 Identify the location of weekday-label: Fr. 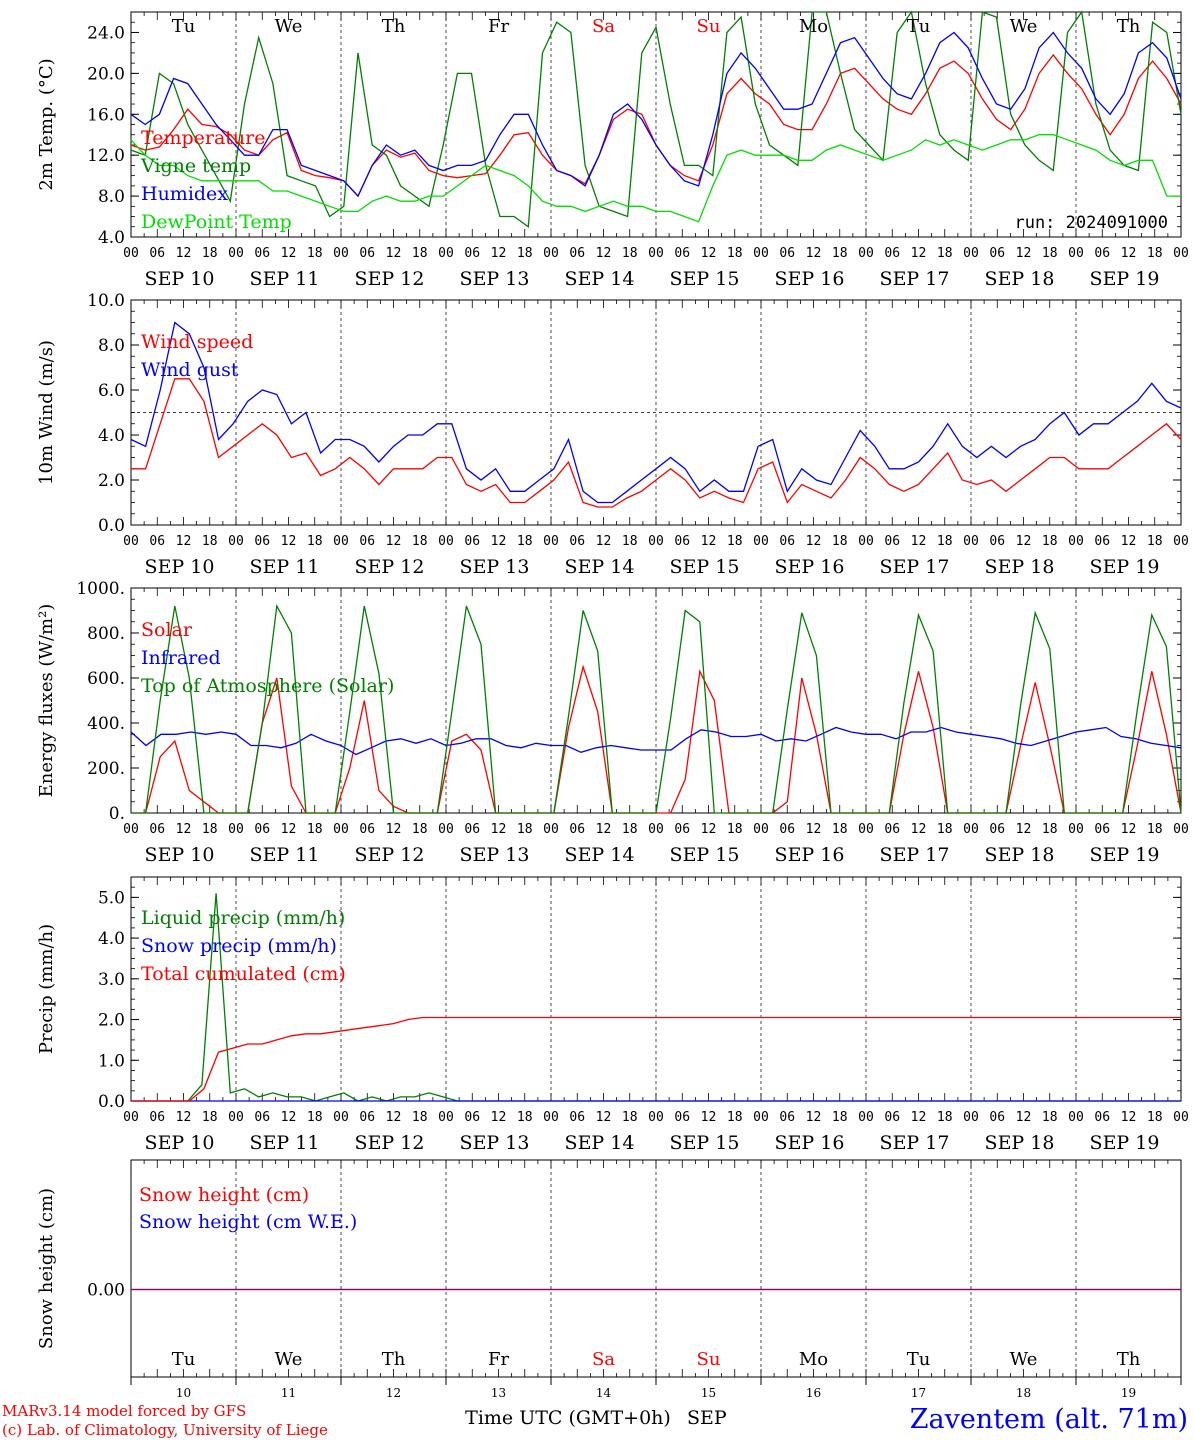
(498, 26).